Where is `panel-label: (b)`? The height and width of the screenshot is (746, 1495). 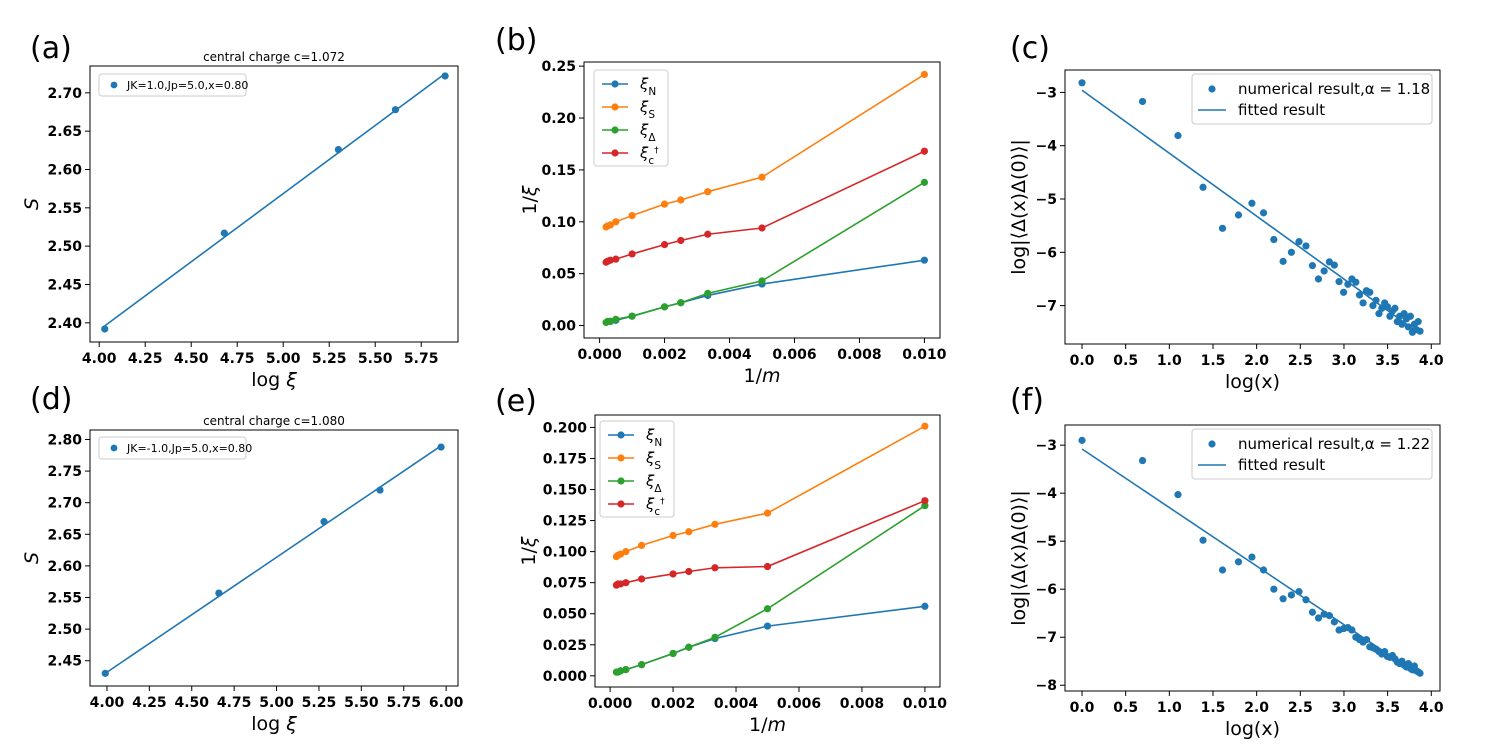 panel-label: (b) is located at coordinates (516, 40).